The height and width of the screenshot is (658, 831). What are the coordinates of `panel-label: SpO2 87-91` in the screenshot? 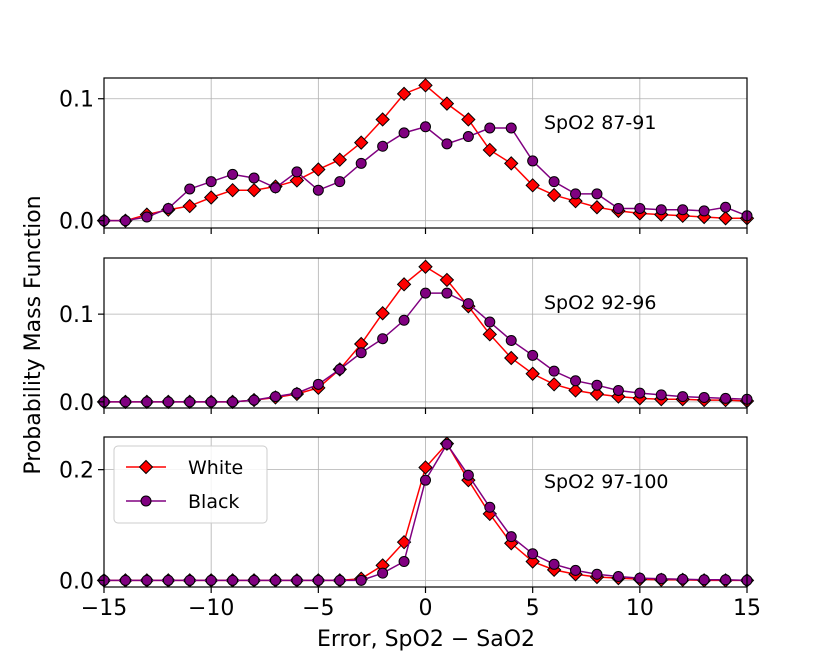 It's located at (600, 123).